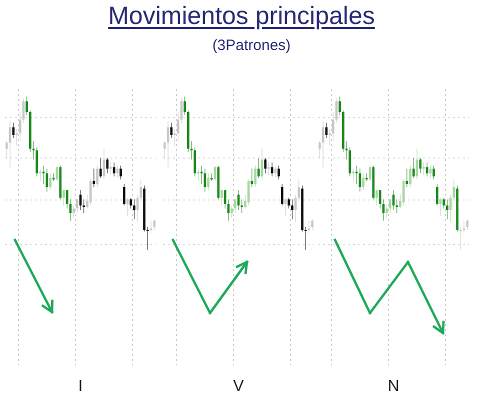 The image size is (483, 405). Describe the element at coordinates (241, 16) in the screenshot. I see `chart-title: Movimientos principales` at that location.